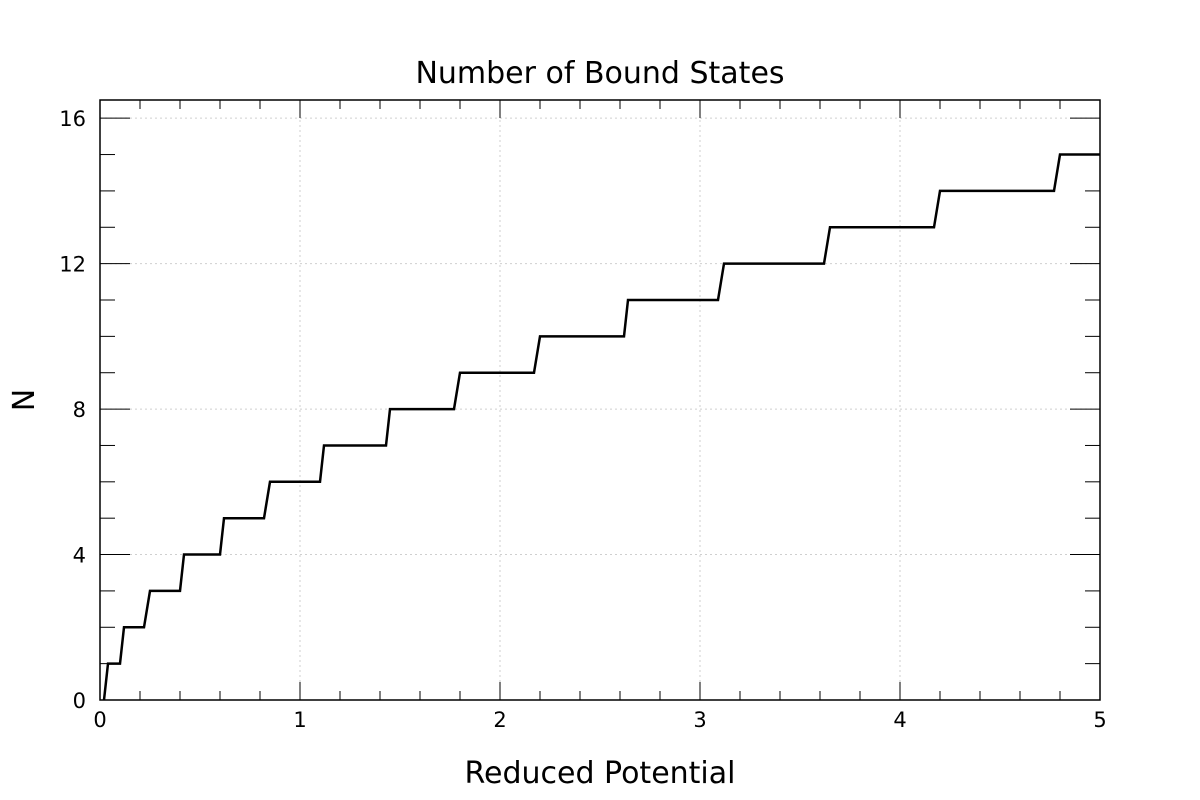 Image resolution: width=1200 pixels, height=800 pixels. I want to click on y-tick-label: 4, so click(79, 556).